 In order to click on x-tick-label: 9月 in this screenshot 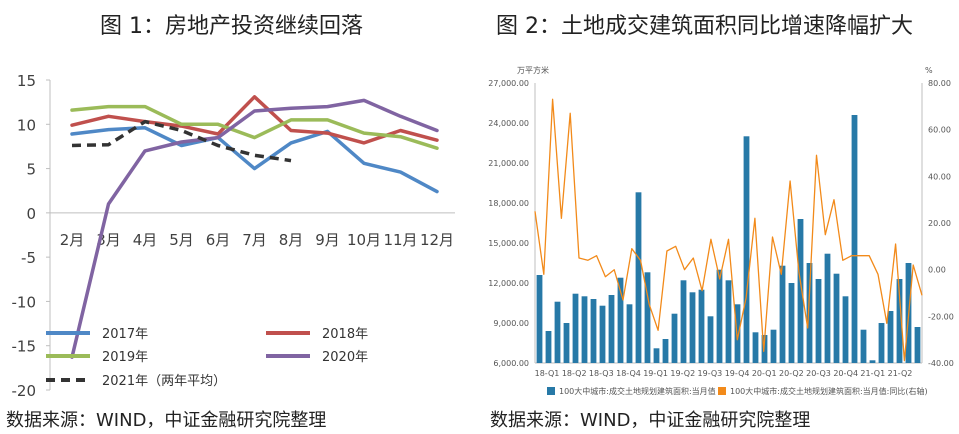, I will do `click(327, 240)`.